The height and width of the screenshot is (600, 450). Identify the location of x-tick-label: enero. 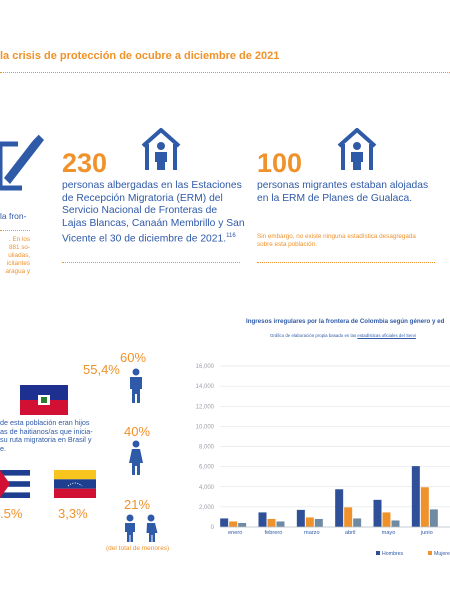
(235, 533).